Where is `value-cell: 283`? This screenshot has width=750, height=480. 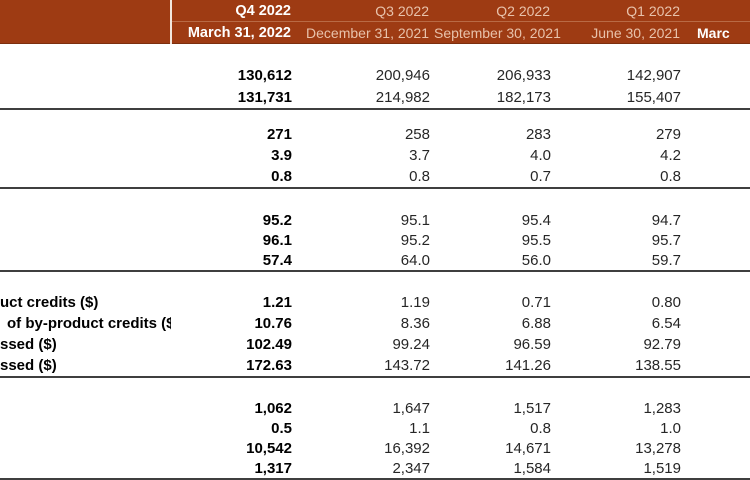 value-cell: 283 is located at coordinates (538, 134).